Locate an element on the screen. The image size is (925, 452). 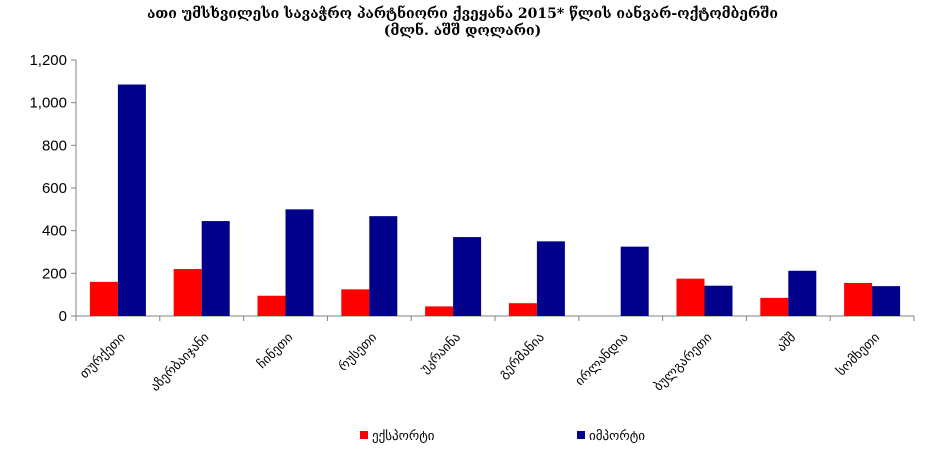
x-tick-label: თურქეთი is located at coordinates (102, 355).